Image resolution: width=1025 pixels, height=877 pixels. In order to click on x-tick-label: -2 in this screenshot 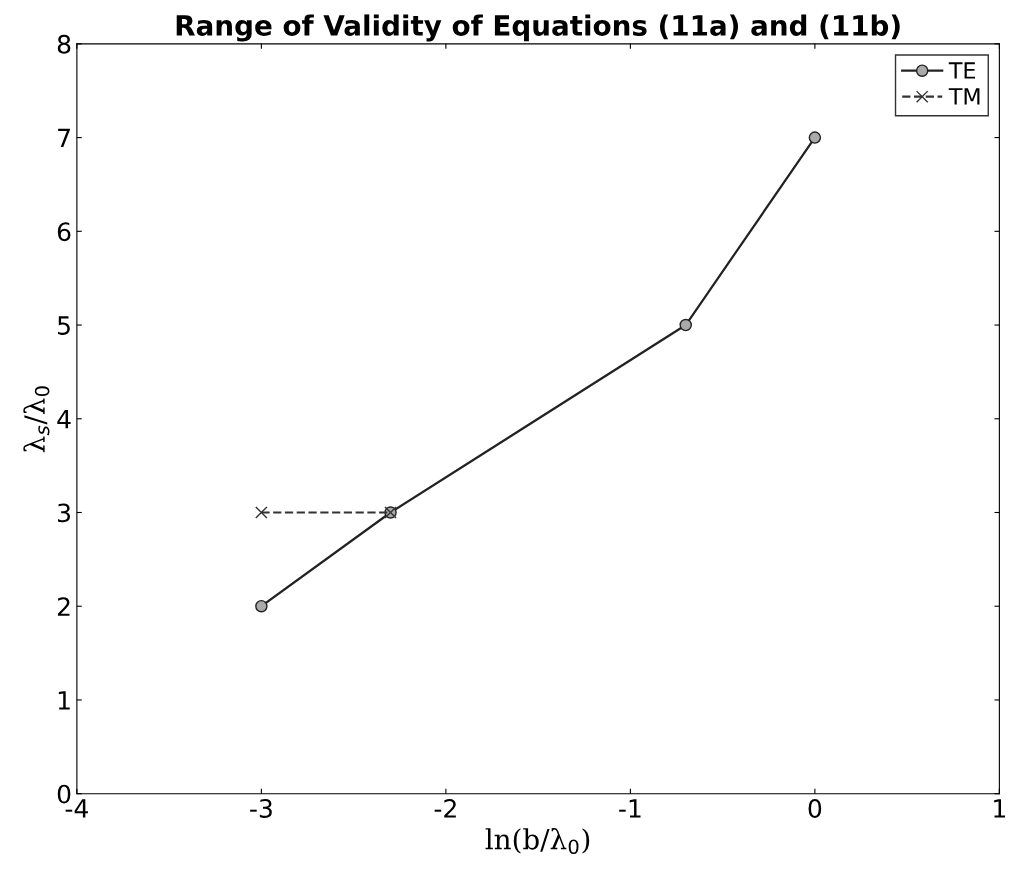, I will do `click(445, 808)`.